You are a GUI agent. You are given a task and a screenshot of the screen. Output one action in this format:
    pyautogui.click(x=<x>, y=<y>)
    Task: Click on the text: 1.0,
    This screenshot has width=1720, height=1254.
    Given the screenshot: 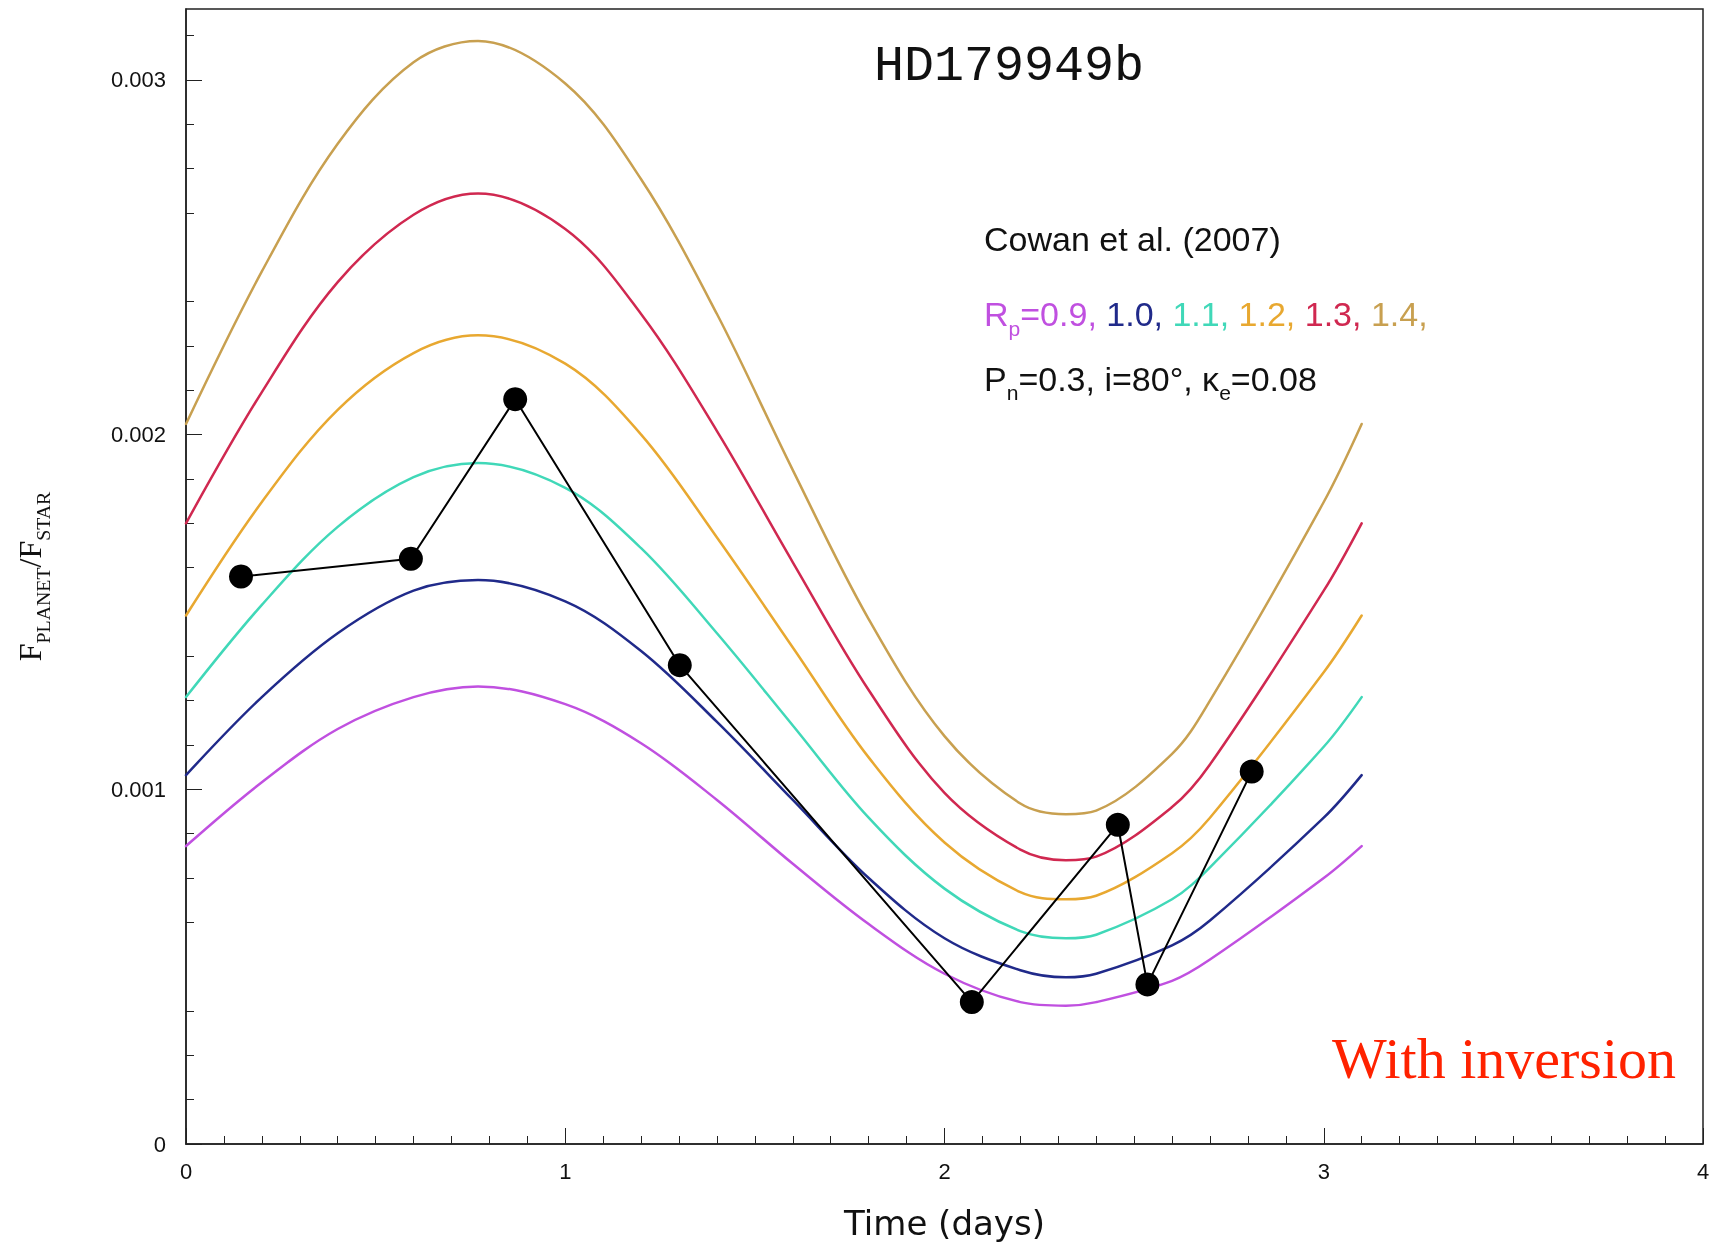 What is the action you would take?
    pyautogui.click(x=1135, y=314)
    